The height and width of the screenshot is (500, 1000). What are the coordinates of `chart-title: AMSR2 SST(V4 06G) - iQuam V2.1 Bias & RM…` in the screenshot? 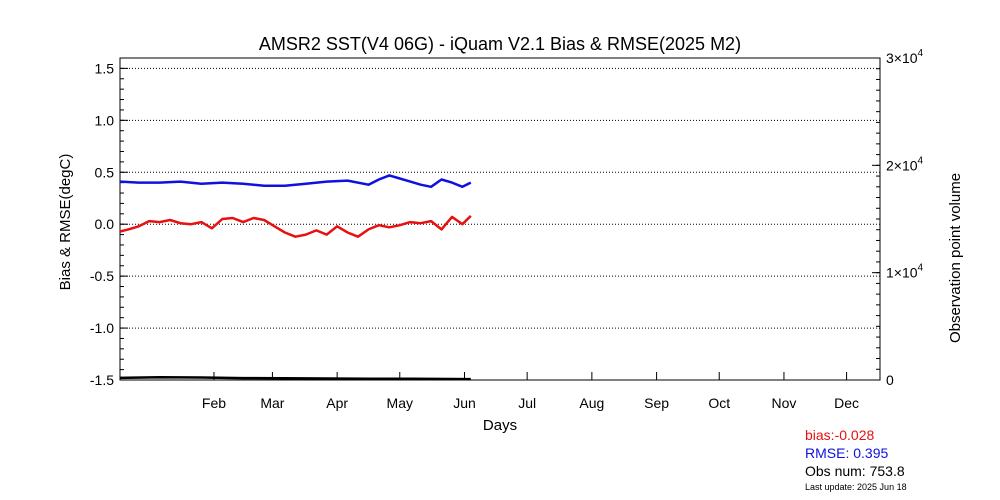 It's located at (500, 44).